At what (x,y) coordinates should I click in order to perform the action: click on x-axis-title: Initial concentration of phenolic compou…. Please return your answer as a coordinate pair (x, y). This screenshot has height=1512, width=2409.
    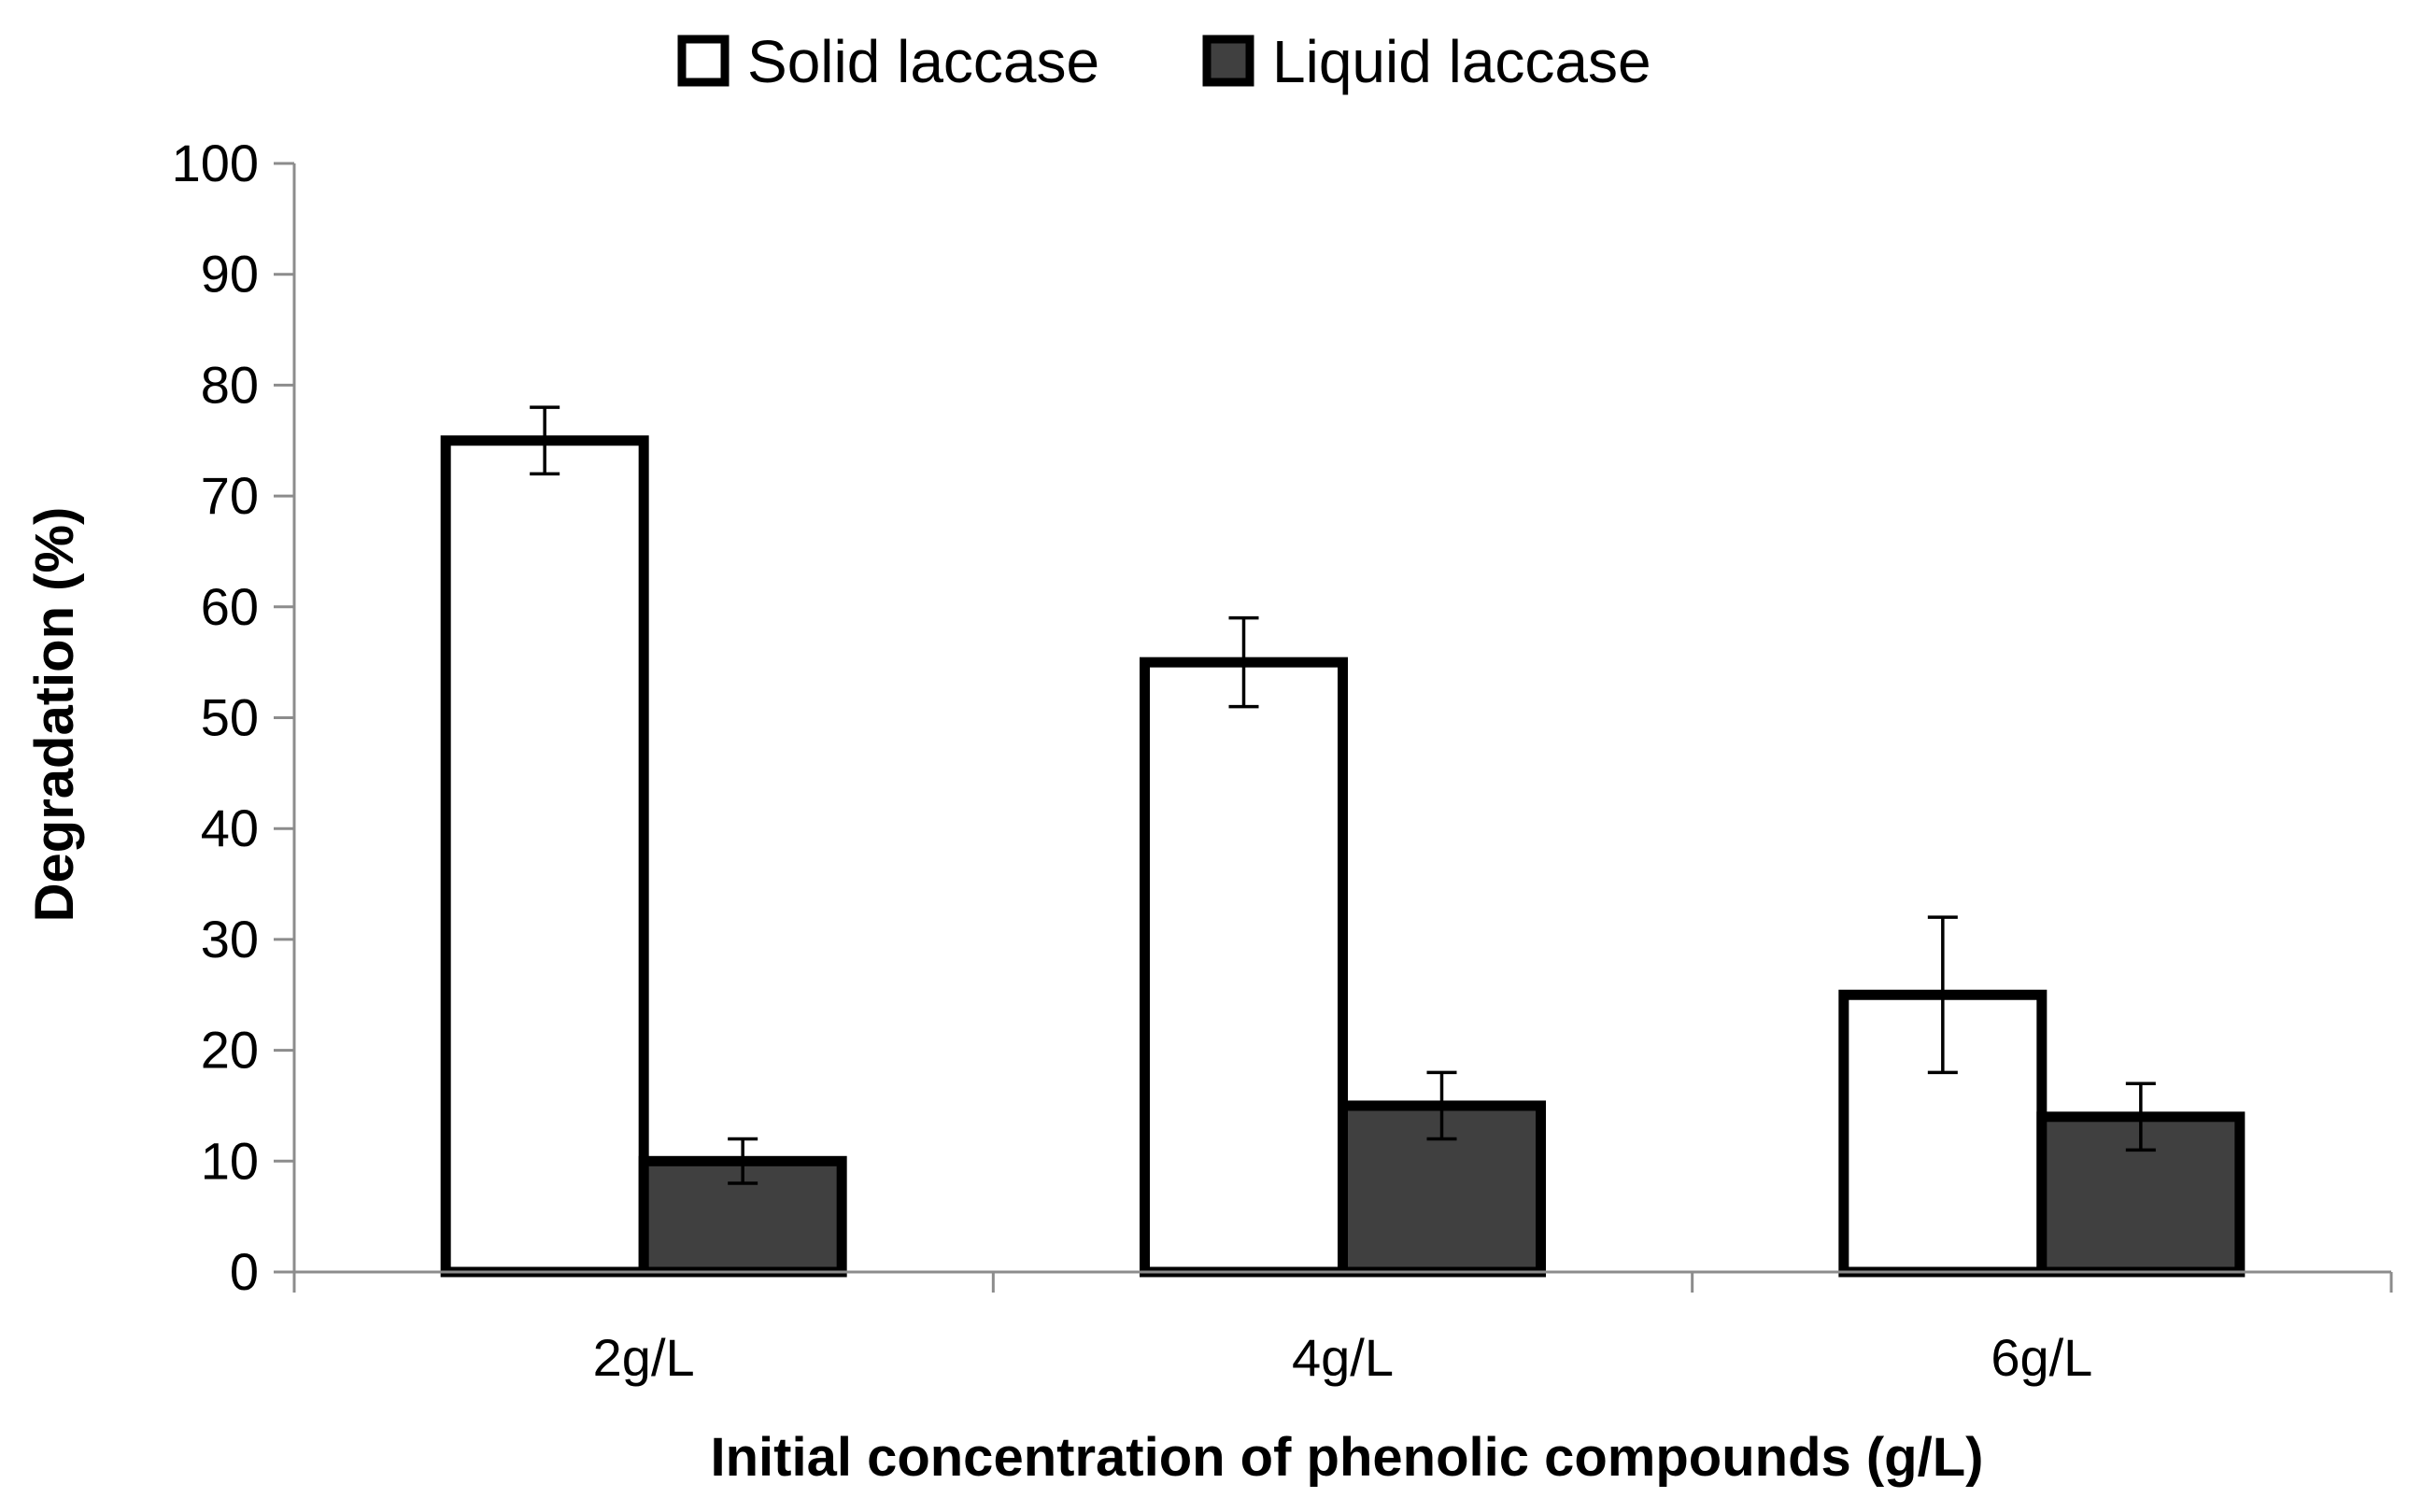
    Looking at the image, I should click on (1347, 1457).